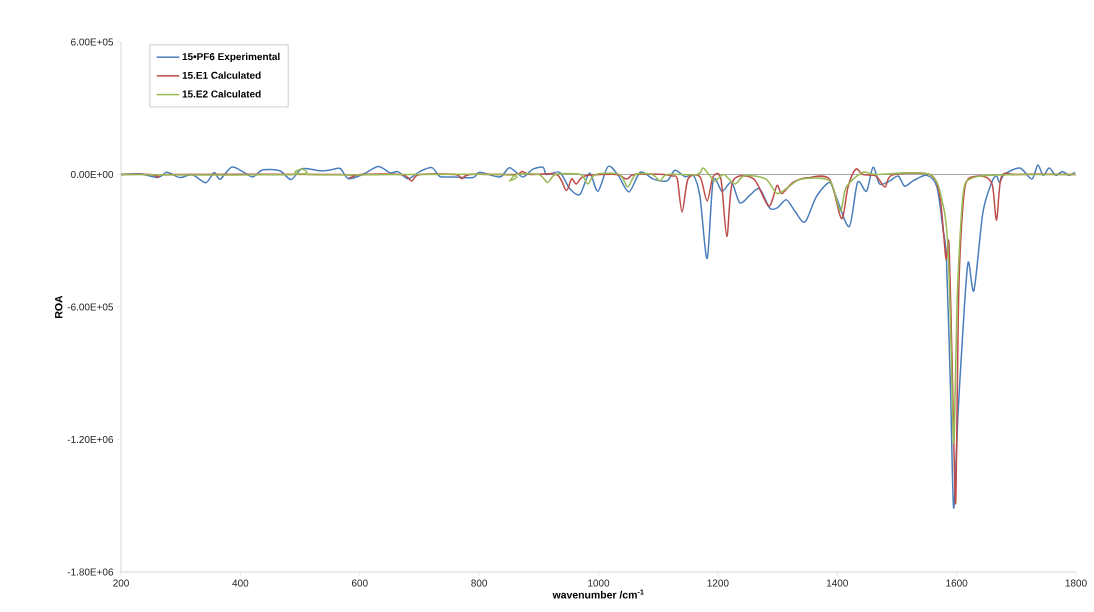 This screenshot has width=1094, height=612. Describe the element at coordinates (837, 583) in the screenshot. I see `x-tick-label: 1400` at that location.